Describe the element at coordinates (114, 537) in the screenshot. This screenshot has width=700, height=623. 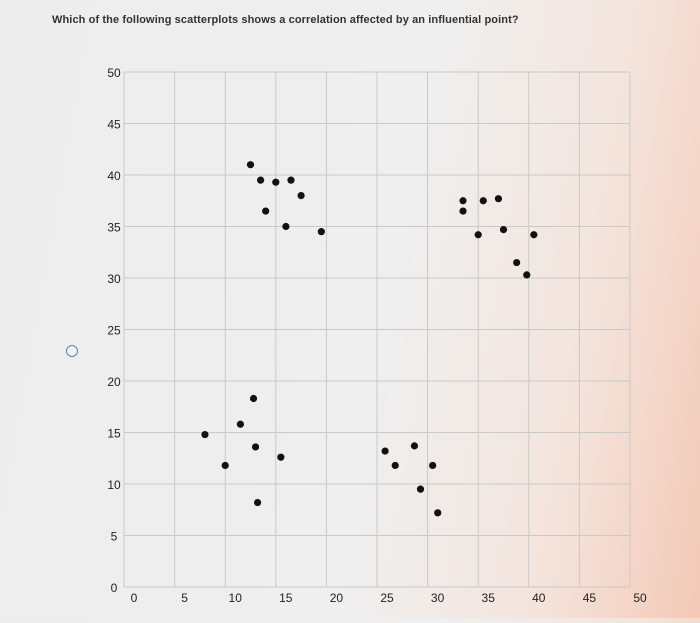
I see `y-tick-label: 5` at that location.